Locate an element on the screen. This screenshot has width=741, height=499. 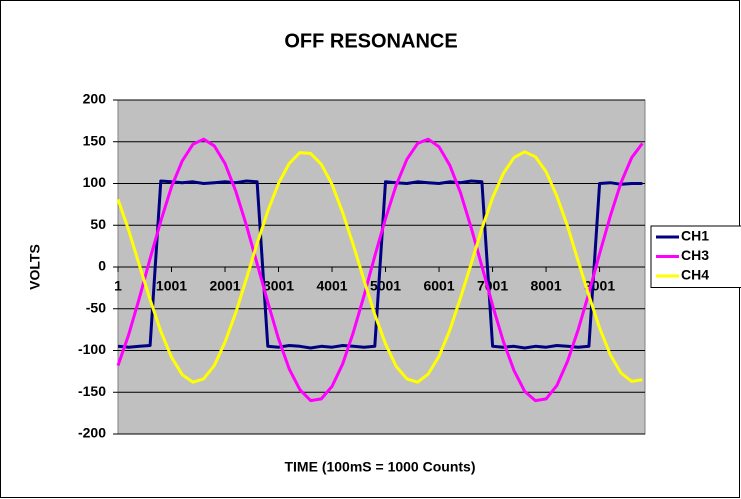
x-tick-label: 7001 is located at coordinates (492, 286).